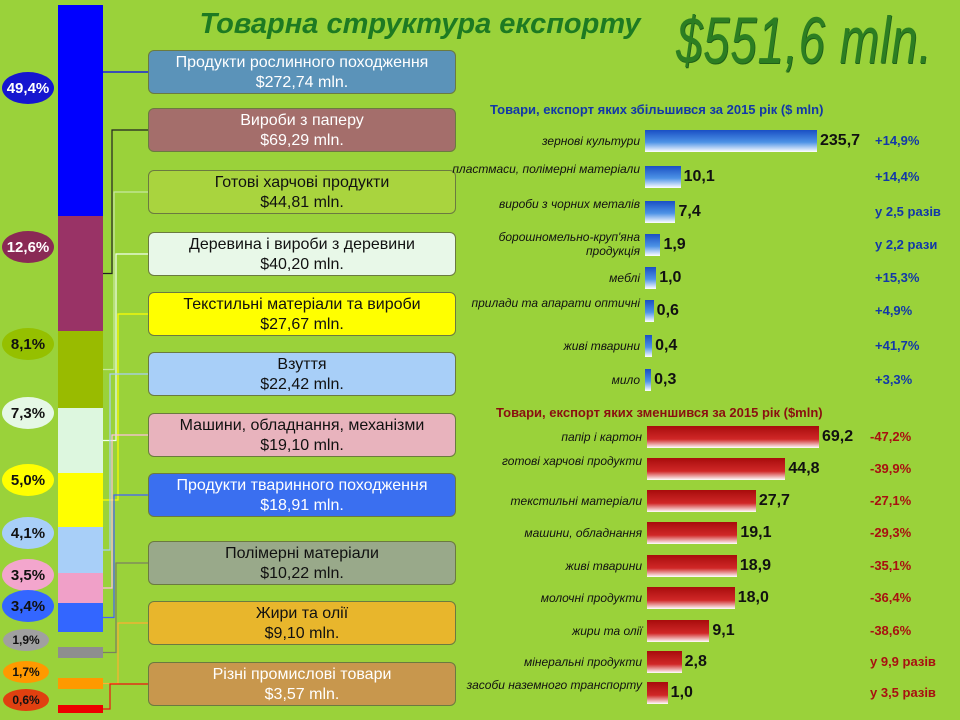  What do you see at coordinates (28, 575) in the screenshot?
I see `percent-badge: 3,5%` at bounding box center [28, 575].